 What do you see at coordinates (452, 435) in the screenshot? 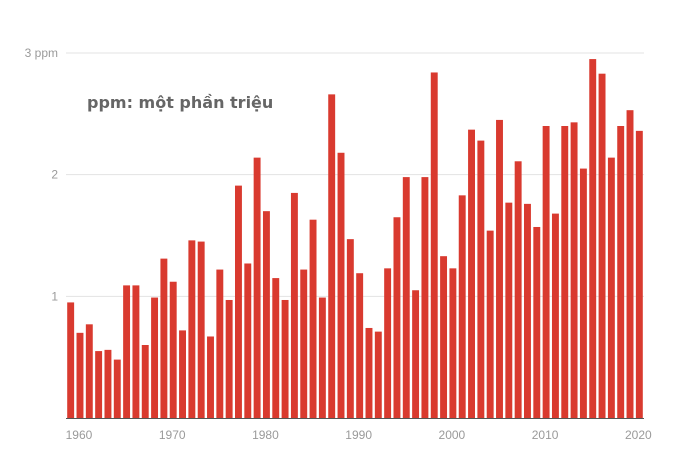
I see `x-tick-label: 2000` at bounding box center [452, 435].